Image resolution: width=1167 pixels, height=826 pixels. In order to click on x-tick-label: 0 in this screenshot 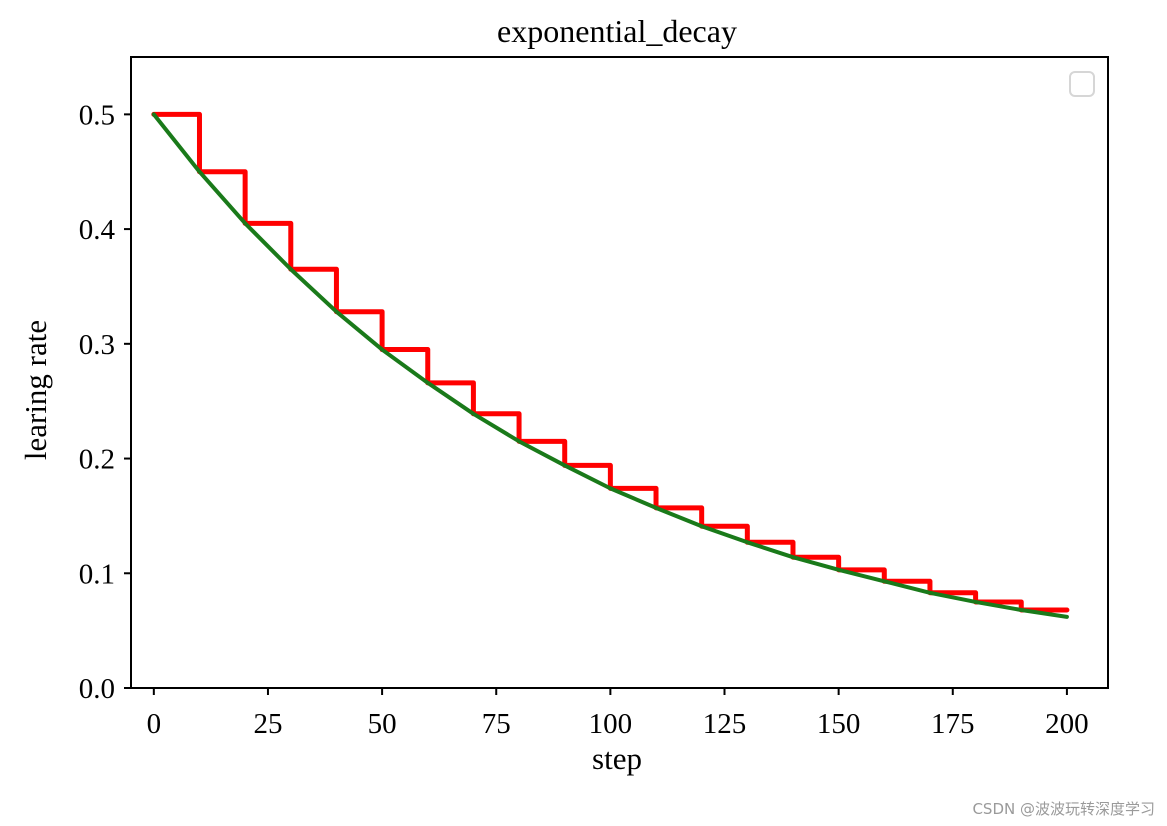, I will do `click(154, 724)`.